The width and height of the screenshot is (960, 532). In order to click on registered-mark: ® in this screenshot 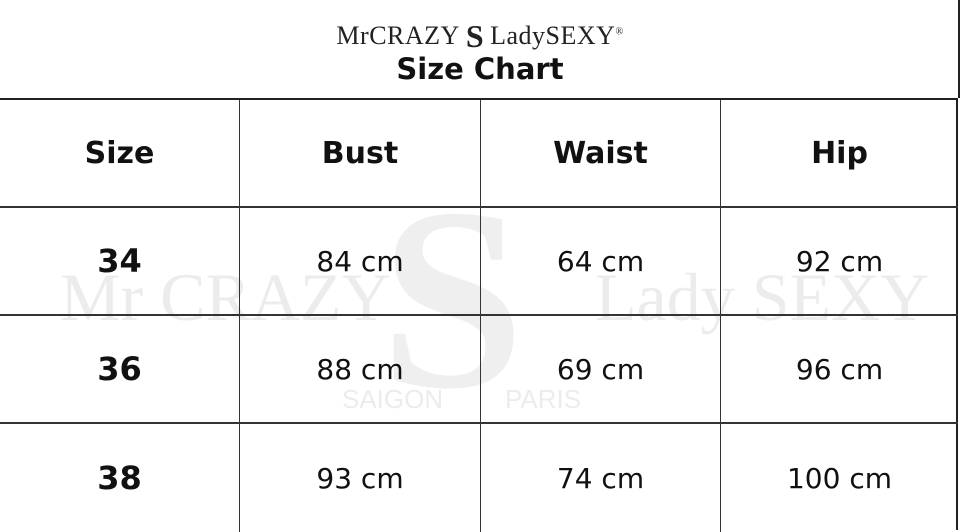, I will do `click(619, 32)`.